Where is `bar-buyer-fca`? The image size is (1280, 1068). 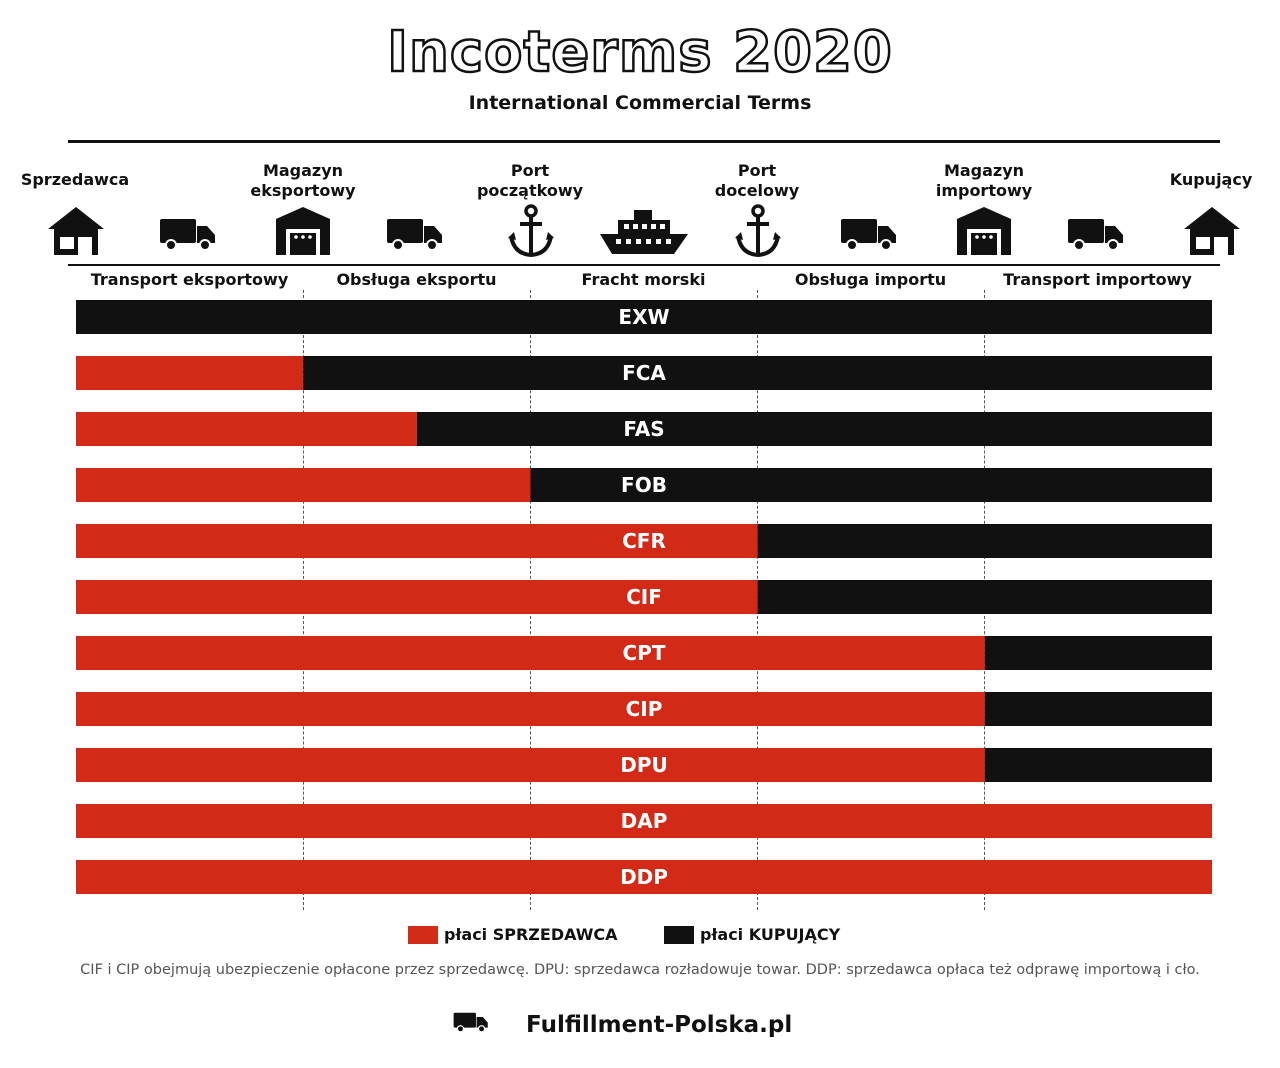 bar-buyer-fca is located at coordinates (757, 373).